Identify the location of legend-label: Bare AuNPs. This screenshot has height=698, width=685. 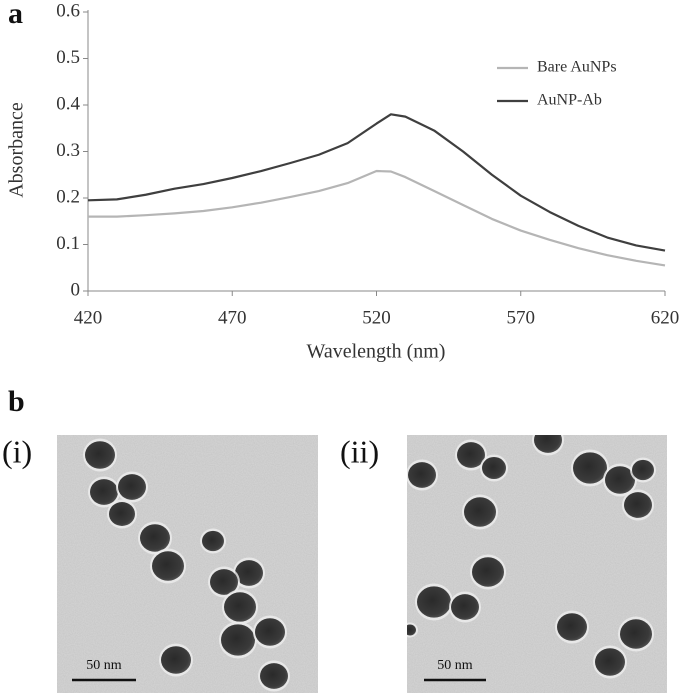
(577, 67).